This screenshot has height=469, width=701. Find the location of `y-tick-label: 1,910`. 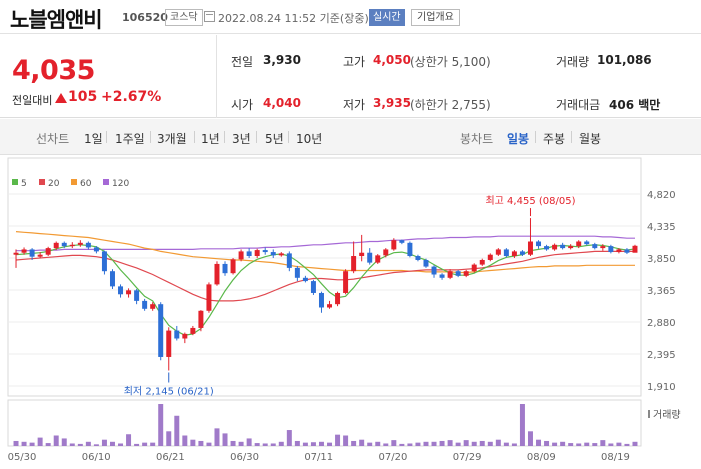

y-tick-label: 1,910 is located at coordinates (661, 387).